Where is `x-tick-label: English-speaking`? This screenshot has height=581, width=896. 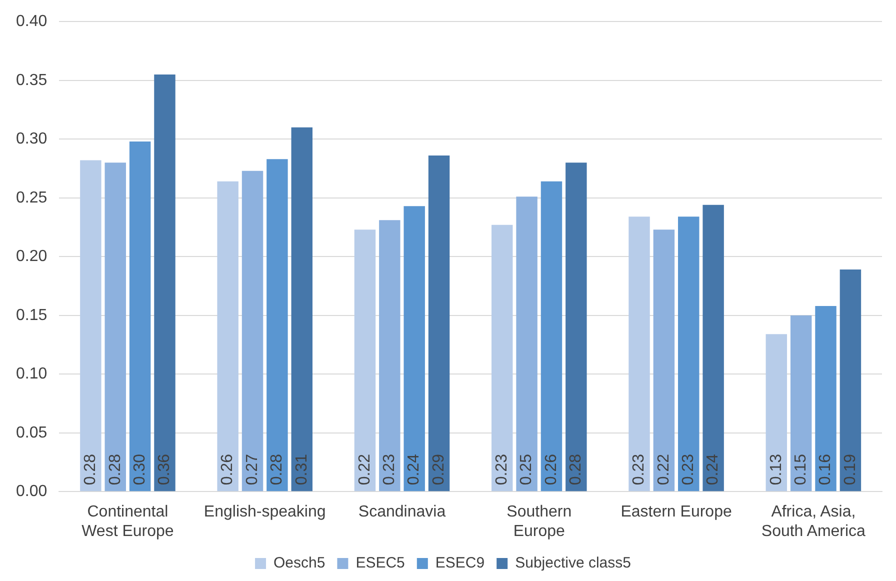
x-tick-label: English-speaking is located at coordinates (265, 512).